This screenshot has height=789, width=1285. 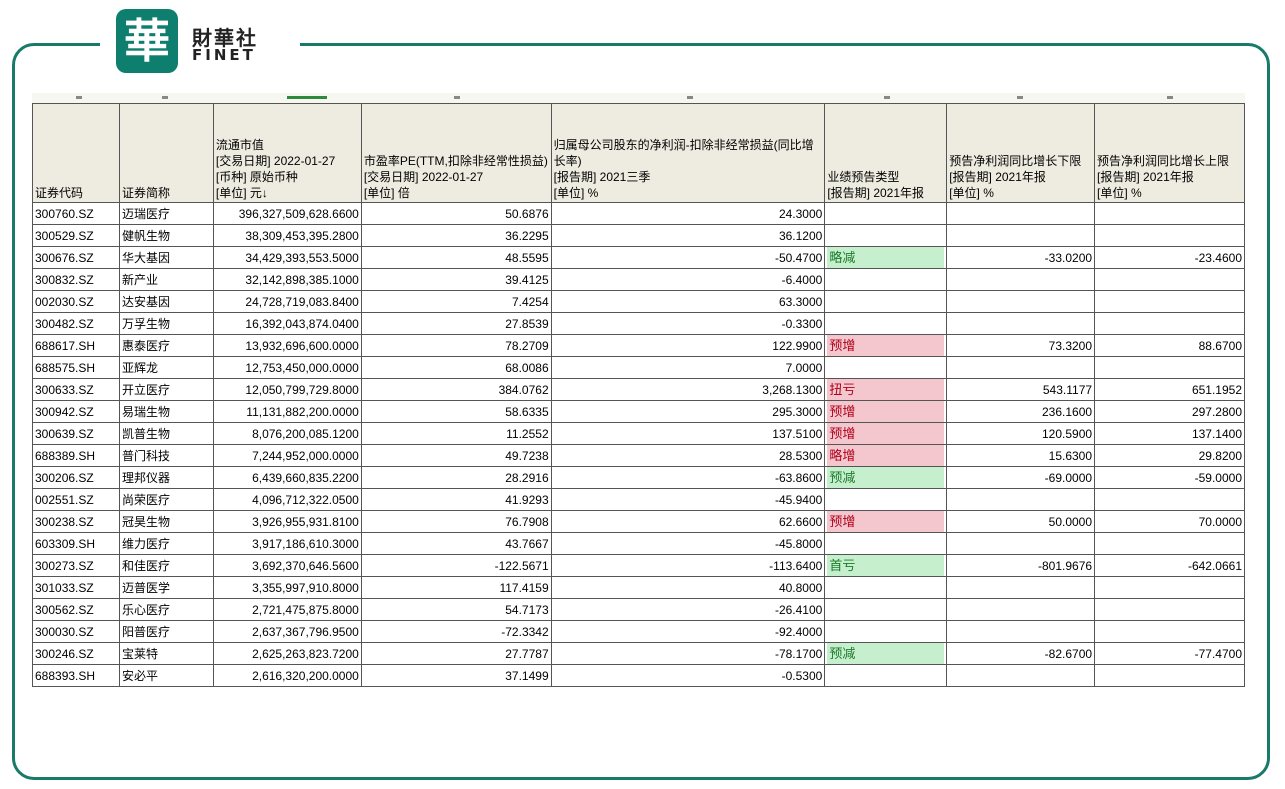 What do you see at coordinates (287, 279) in the screenshot?
I see `cell-market-cap: 32,142,898,385.1000` at bounding box center [287, 279].